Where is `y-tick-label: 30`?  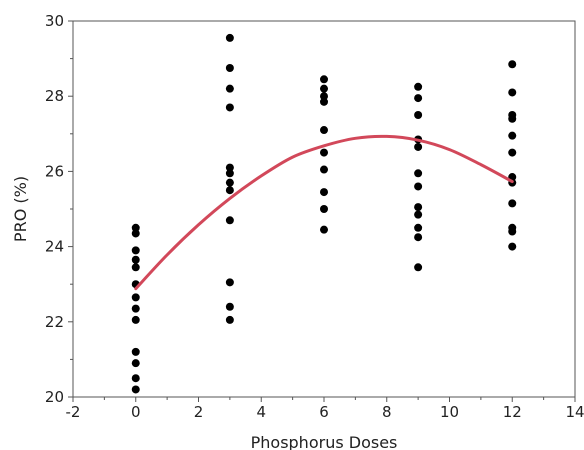 y-tick-label: 30 is located at coordinates (54, 21).